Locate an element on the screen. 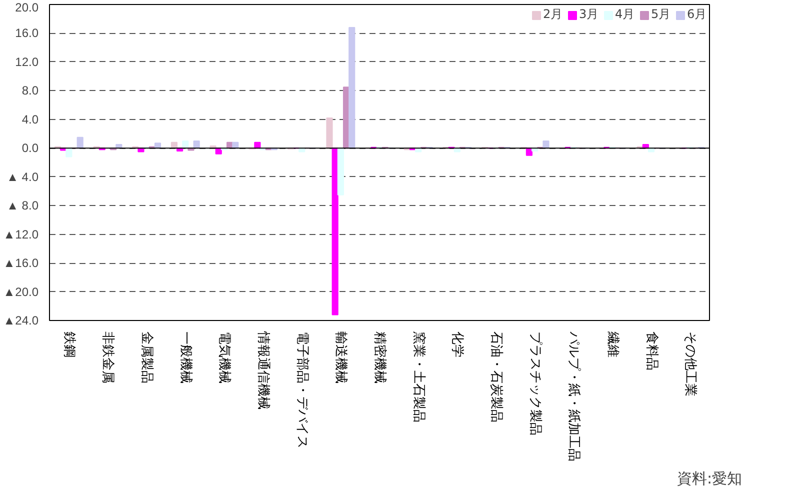 This screenshot has width=793, height=490. x-tick-label: 電子部品・デバイス is located at coordinates (302, 390).